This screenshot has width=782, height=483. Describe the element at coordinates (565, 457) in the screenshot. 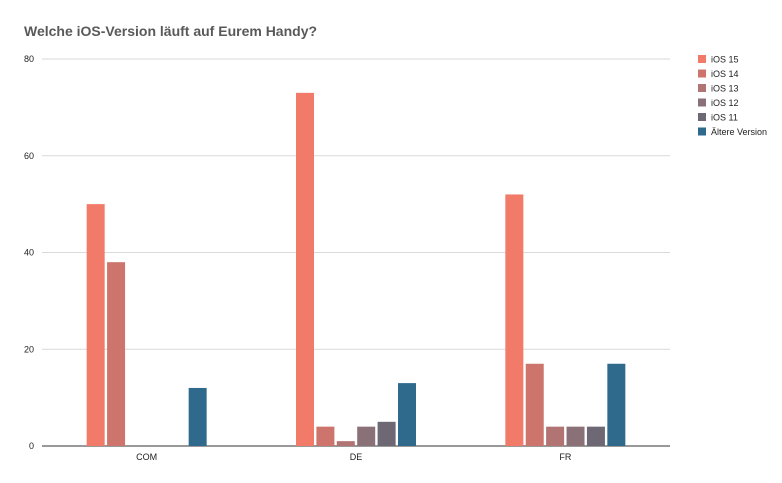

I see `x-tick-label: FR` at that location.